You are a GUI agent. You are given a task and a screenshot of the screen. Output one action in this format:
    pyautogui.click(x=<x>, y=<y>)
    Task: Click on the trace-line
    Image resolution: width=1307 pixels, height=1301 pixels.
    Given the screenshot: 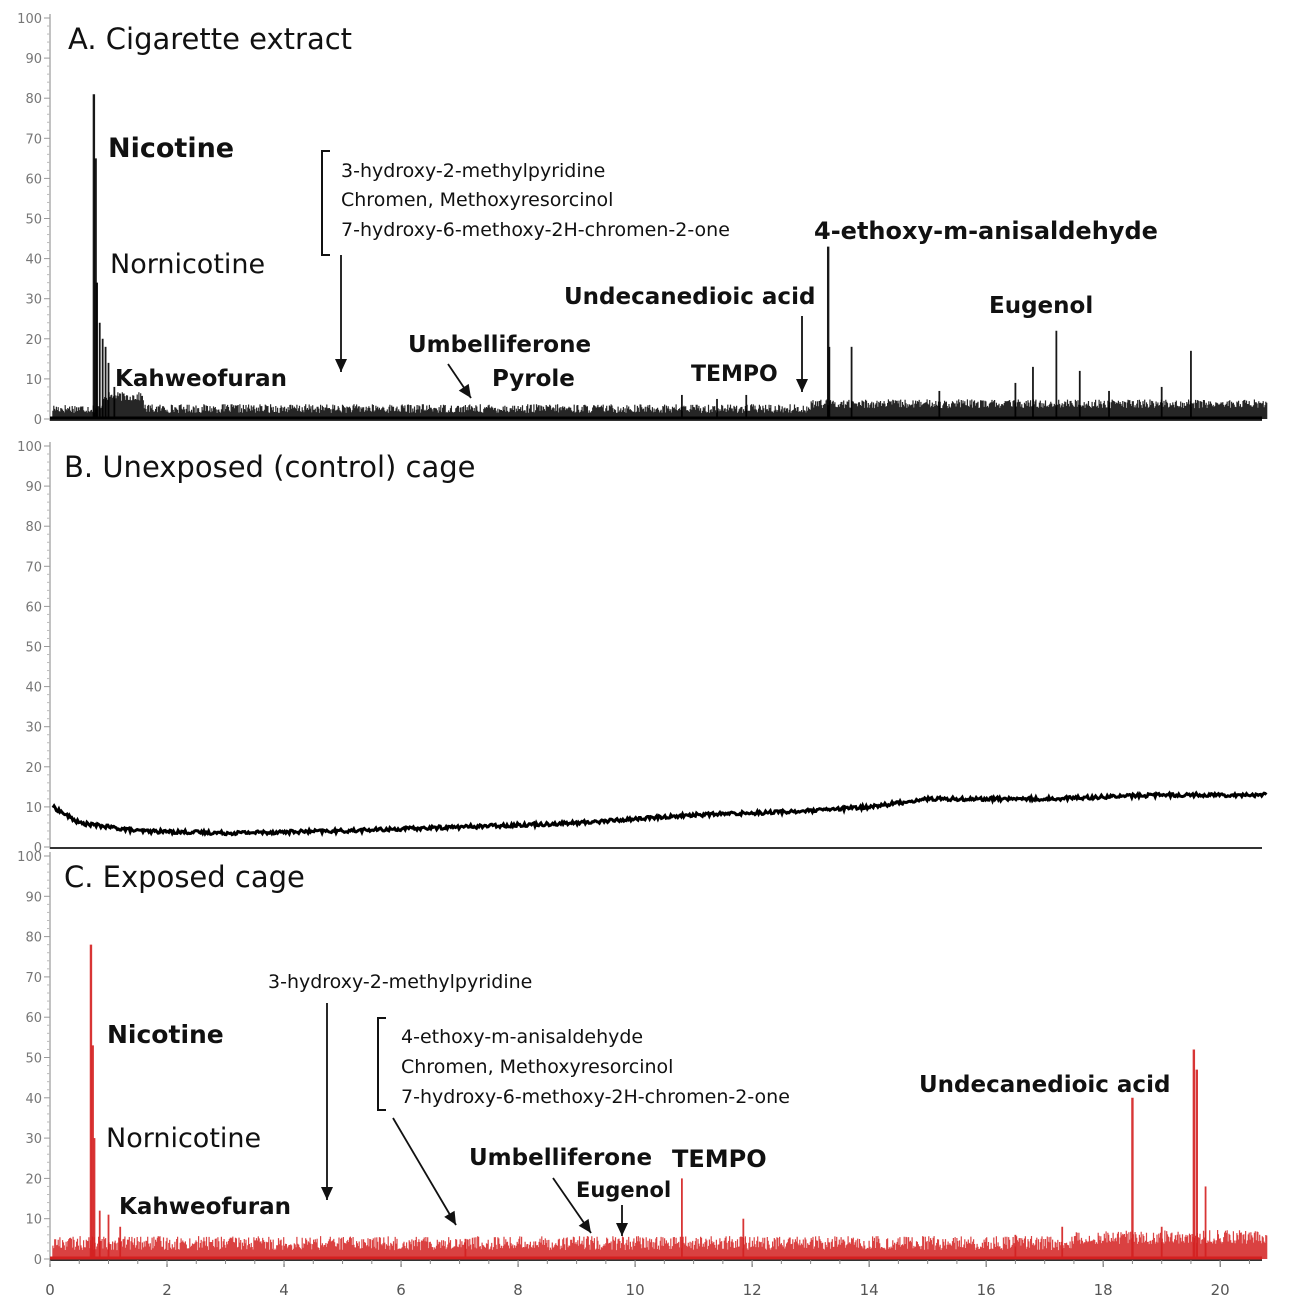 What is the action you would take?
    pyautogui.click(x=659, y=814)
    